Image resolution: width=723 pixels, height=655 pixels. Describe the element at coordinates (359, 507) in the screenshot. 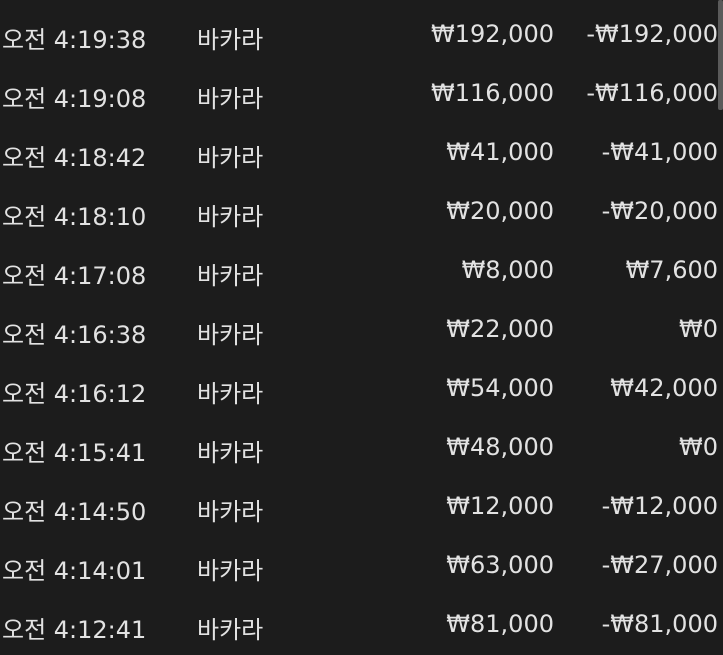

I see `list-item: 오전 4:14:50 바카라 ₩12,000 -₩12,000` at that location.